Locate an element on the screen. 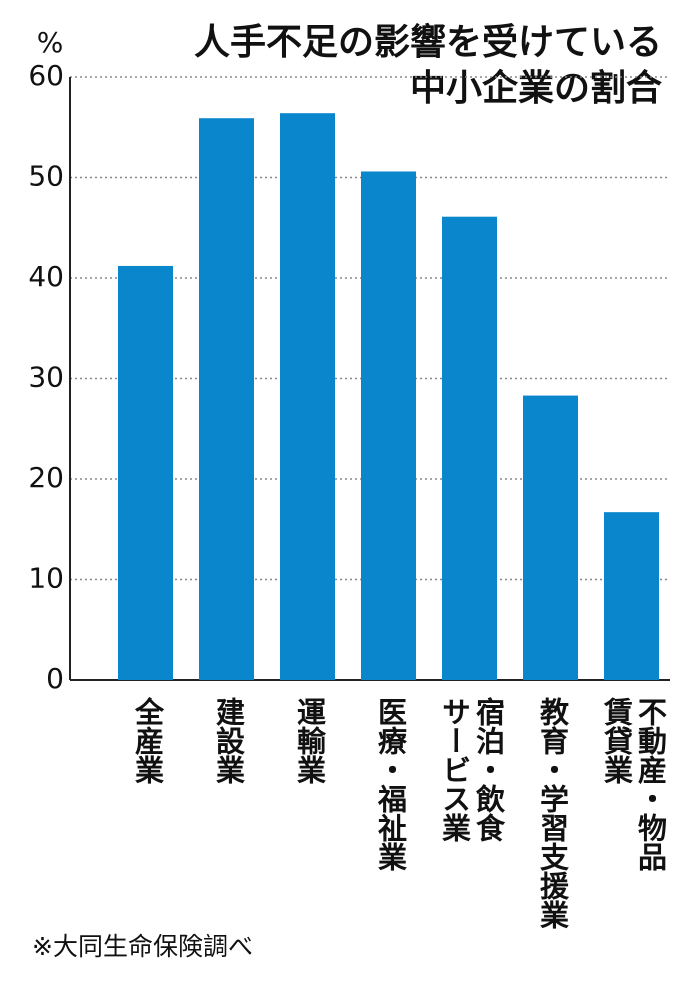 The height and width of the screenshot is (1000, 680). x-tick-label: 教育・学習支援業 is located at coordinates (553, 813).